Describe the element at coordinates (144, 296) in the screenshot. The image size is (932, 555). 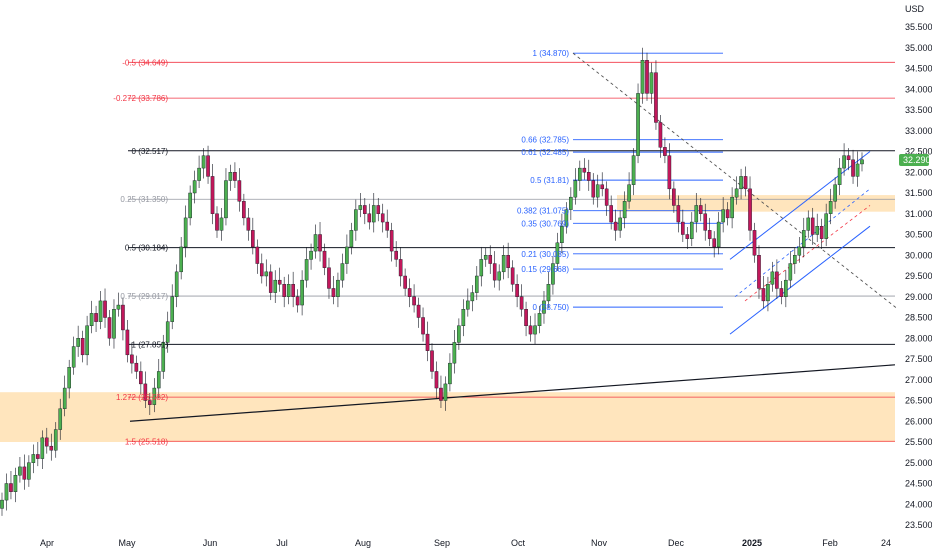
I see `fib-left-label: 0.75 (29.017)` at that location.